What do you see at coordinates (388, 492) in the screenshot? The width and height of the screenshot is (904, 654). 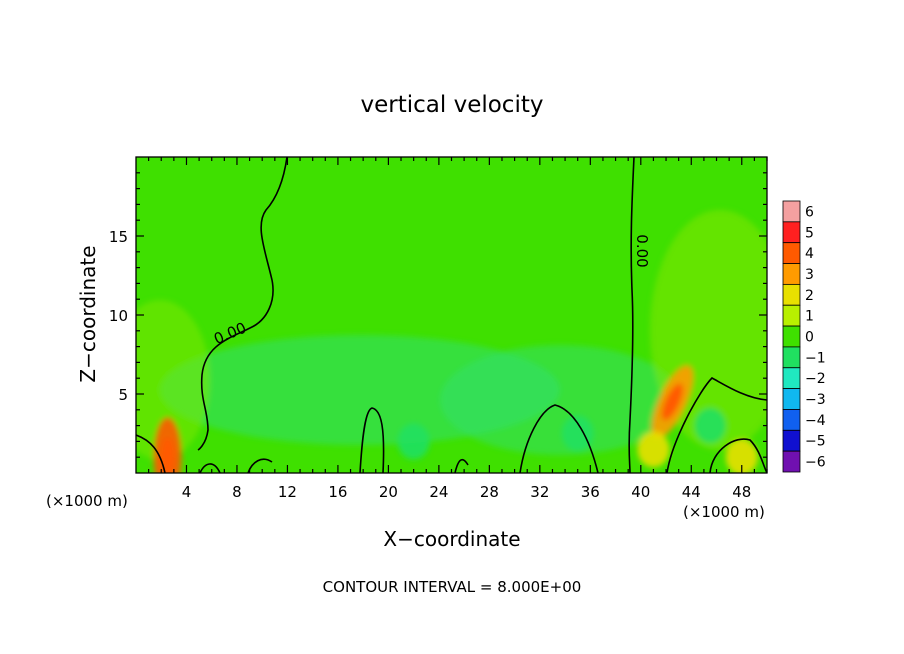 I see `x-tick-label: 20` at bounding box center [388, 492].